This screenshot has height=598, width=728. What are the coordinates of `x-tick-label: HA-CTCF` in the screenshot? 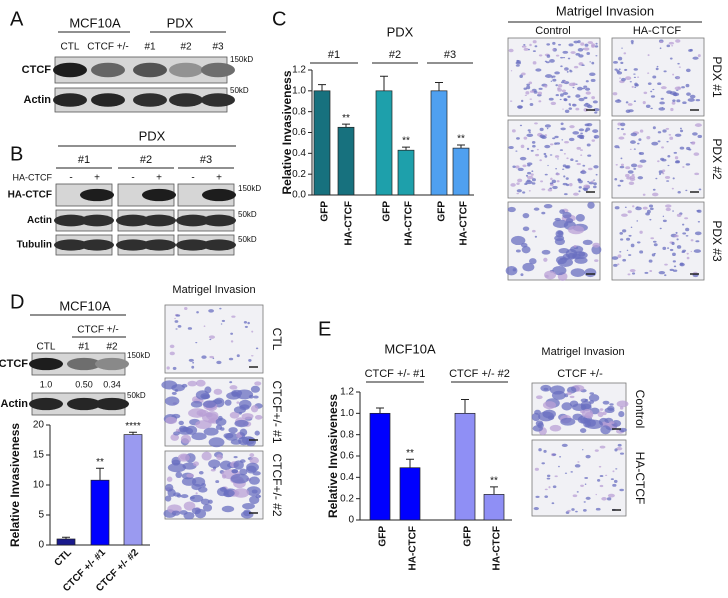 It's located at (413, 548).